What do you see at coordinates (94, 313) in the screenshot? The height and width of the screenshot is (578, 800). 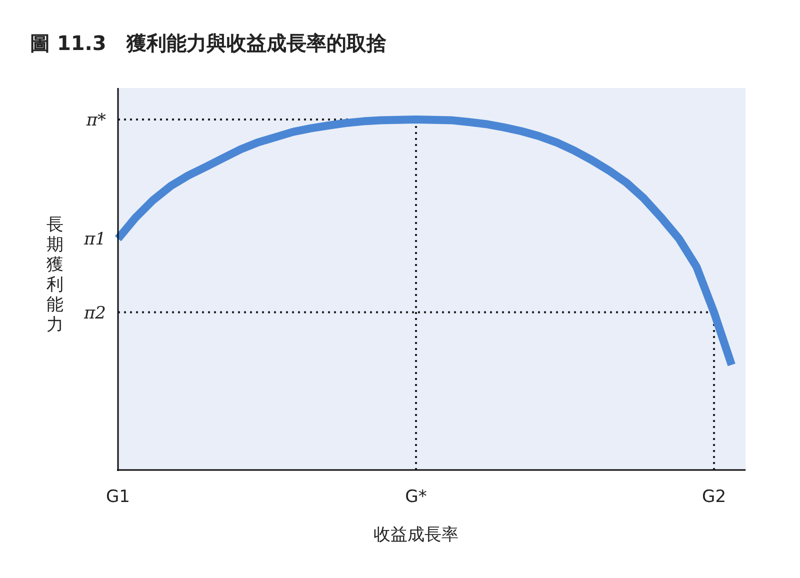 I see `ref-line-label: π2` at bounding box center [94, 313].